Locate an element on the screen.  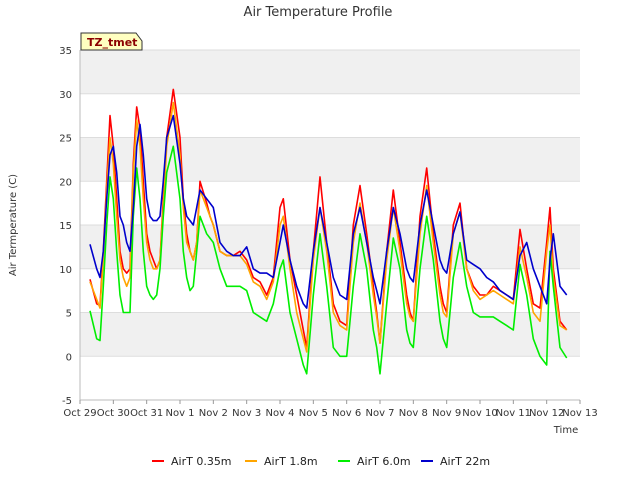
chart-title: Air Temperature Profile is located at coordinates (318, 12).